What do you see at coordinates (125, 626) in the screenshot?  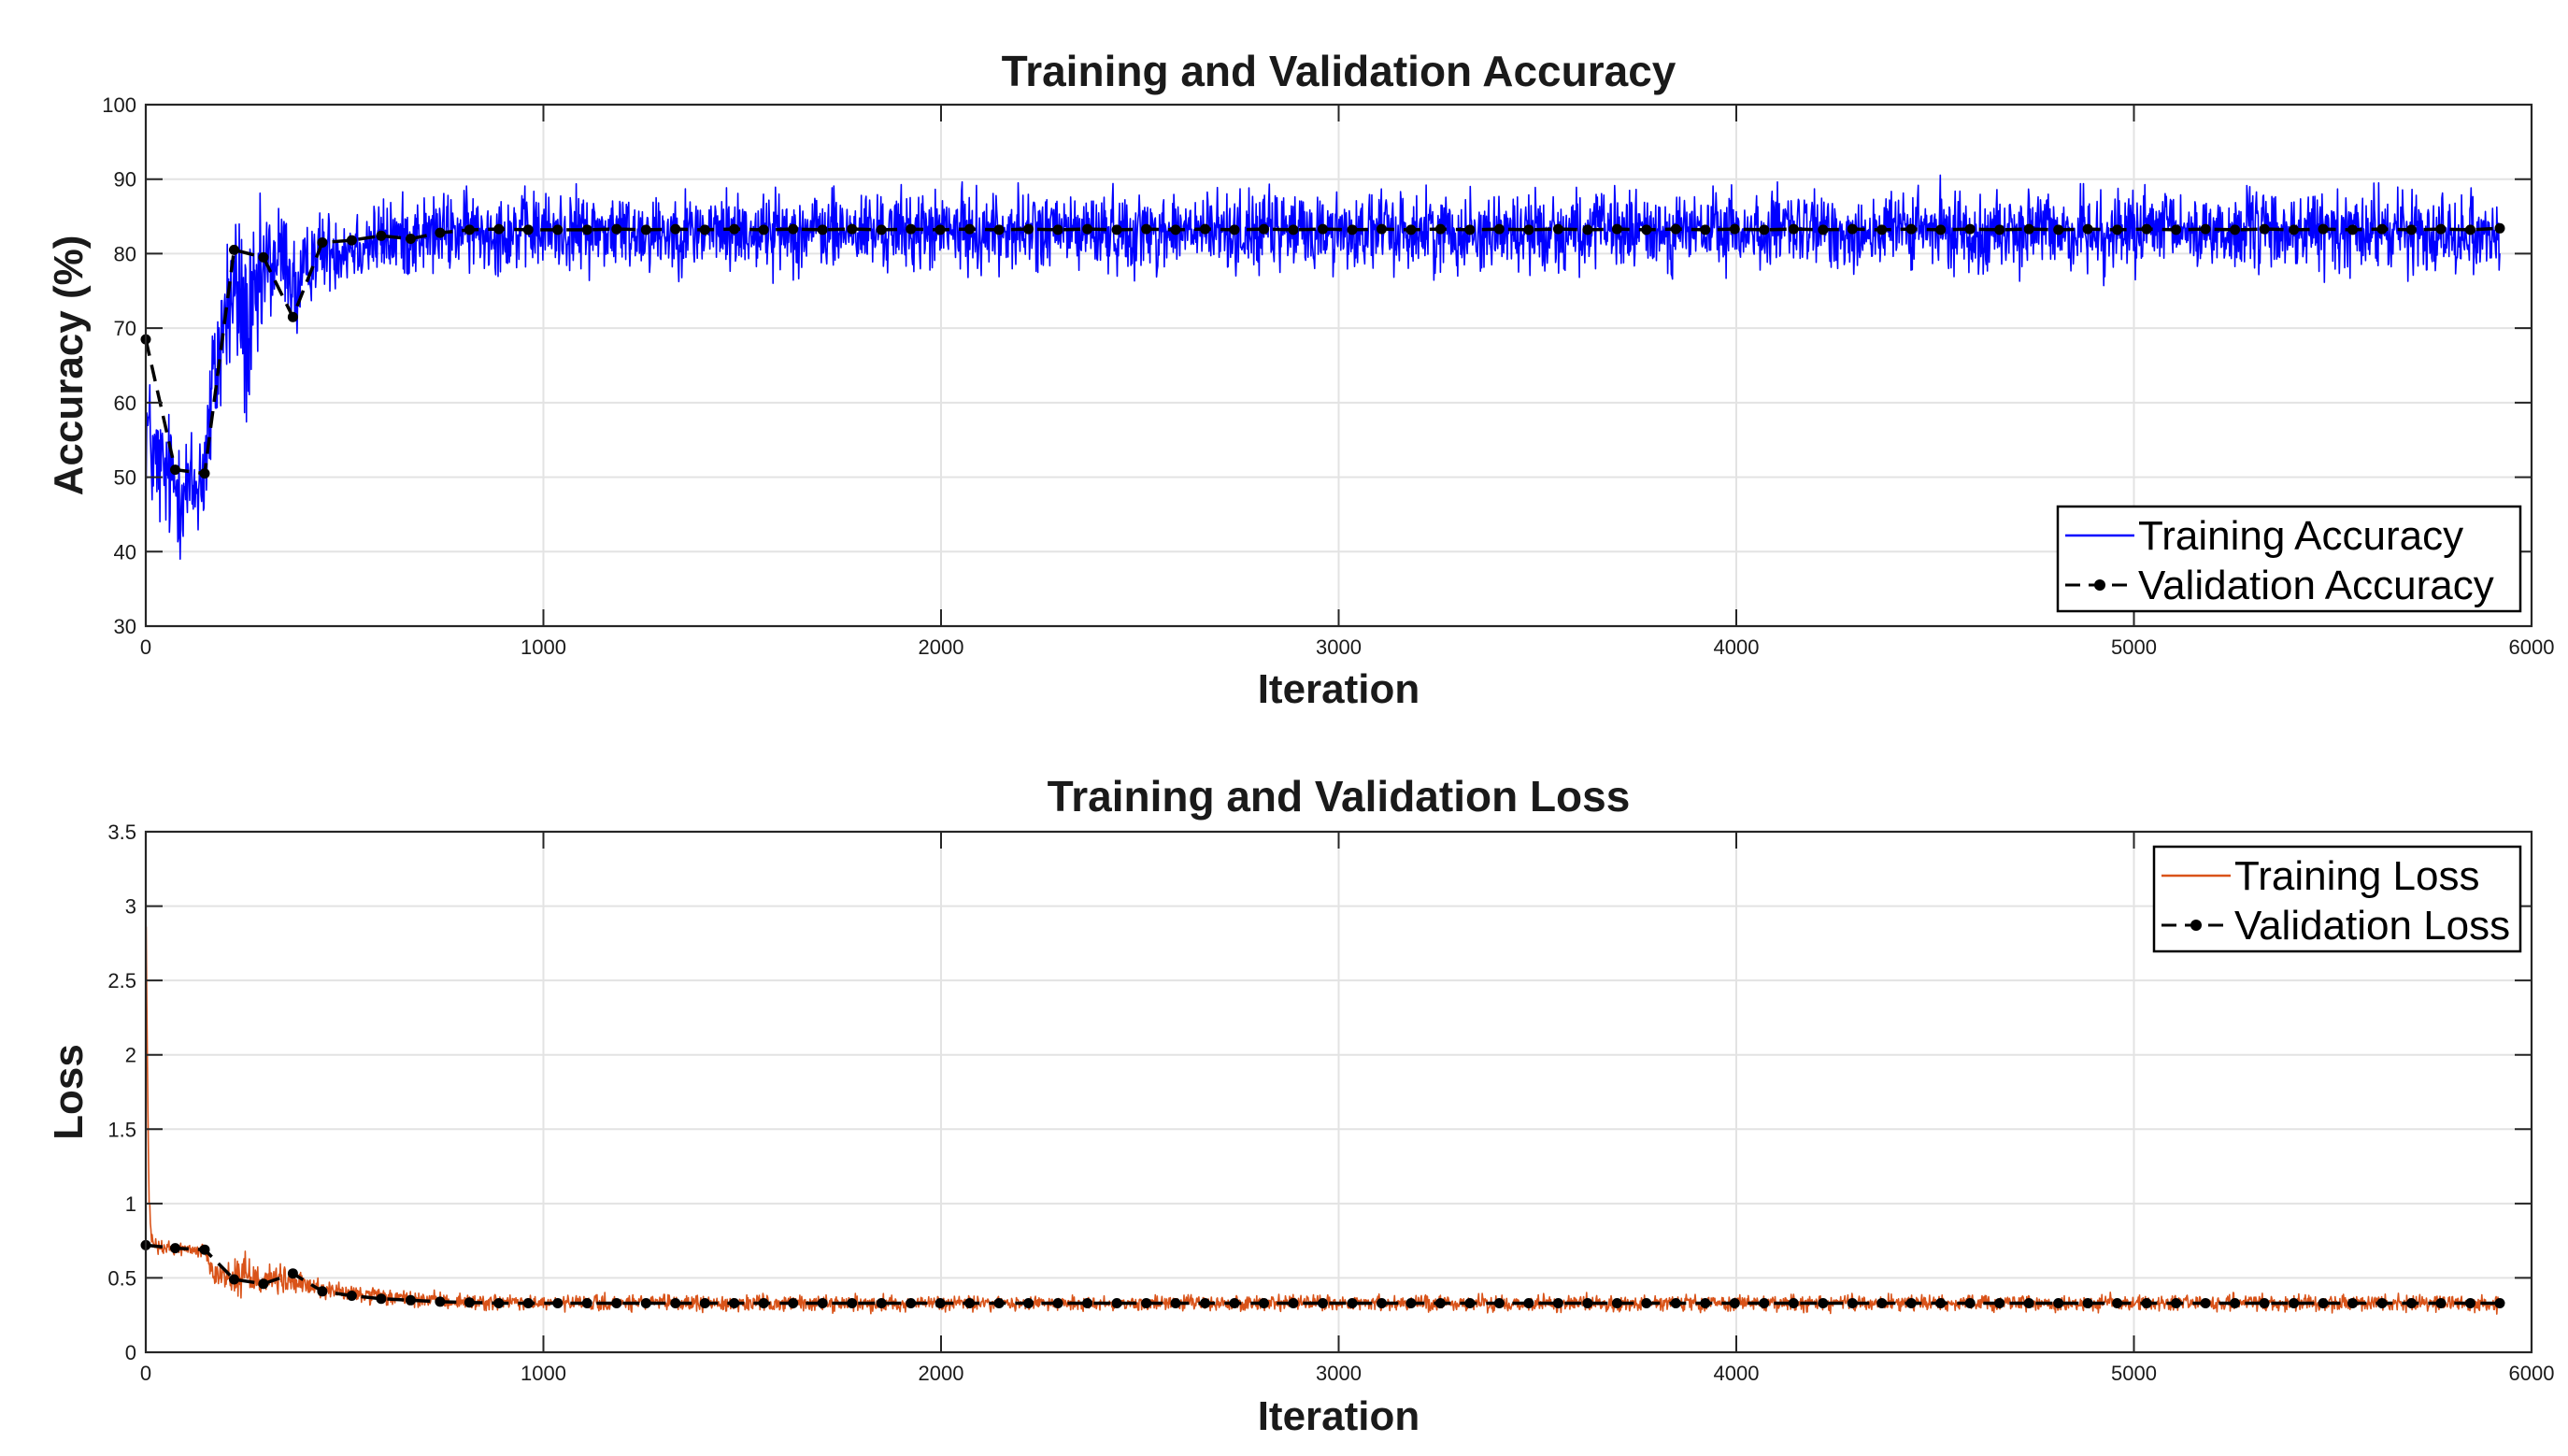 I see `y-tick-label: 30` at bounding box center [125, 626].